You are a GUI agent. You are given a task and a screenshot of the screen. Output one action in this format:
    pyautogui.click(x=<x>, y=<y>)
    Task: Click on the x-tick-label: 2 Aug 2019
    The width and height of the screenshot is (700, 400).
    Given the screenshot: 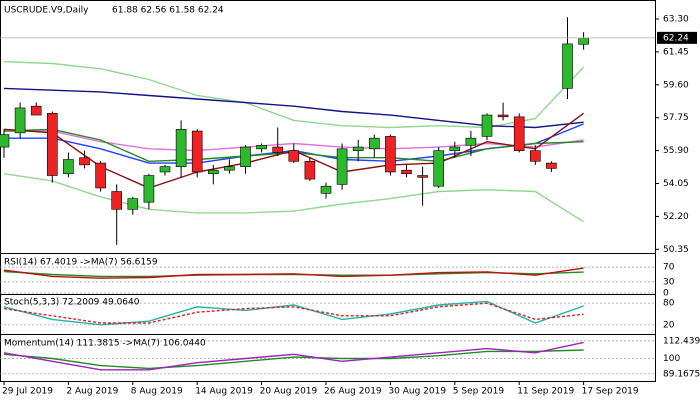 What is the action you would take?
    pyautogui.click(x=92, y=392)
    